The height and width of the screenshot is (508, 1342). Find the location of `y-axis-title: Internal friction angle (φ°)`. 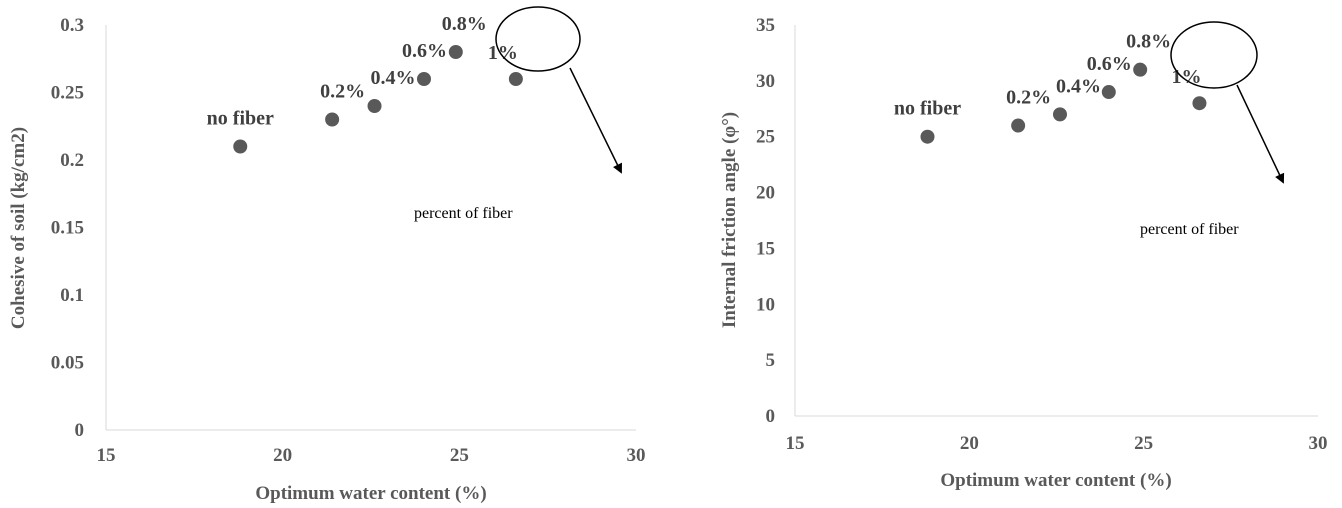

y-axis-title: Internal friction angle (φ°) is located at coordinates (729, 220).